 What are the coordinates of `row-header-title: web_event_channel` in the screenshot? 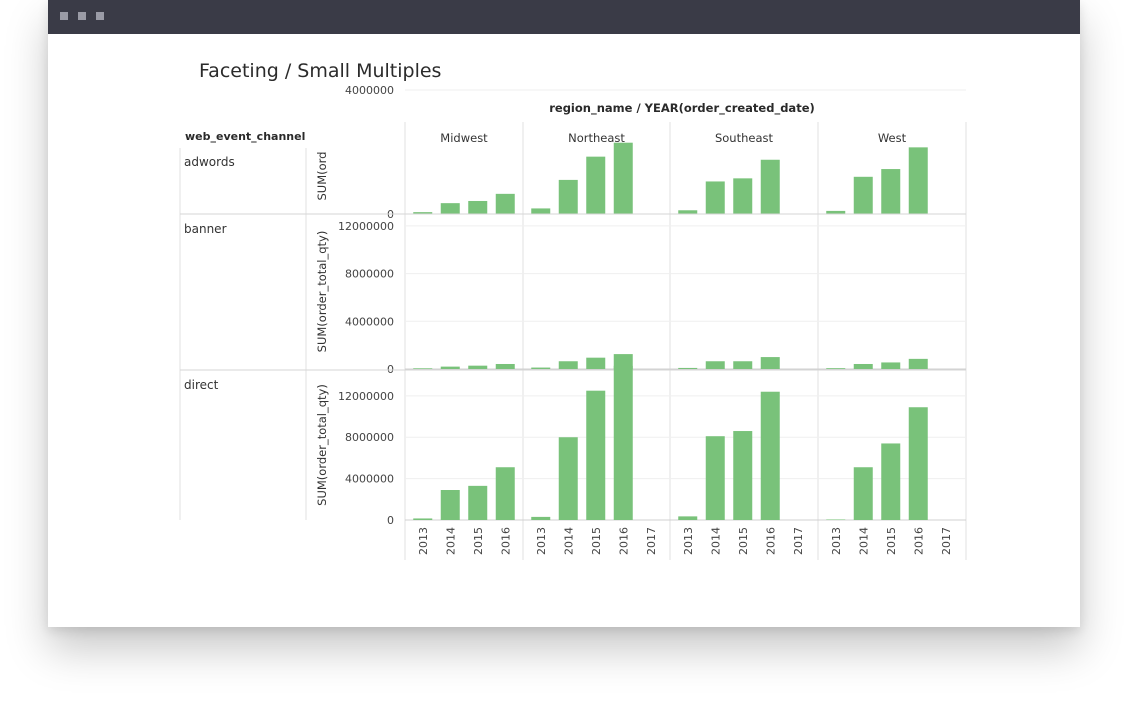 It's located at (245, 136).